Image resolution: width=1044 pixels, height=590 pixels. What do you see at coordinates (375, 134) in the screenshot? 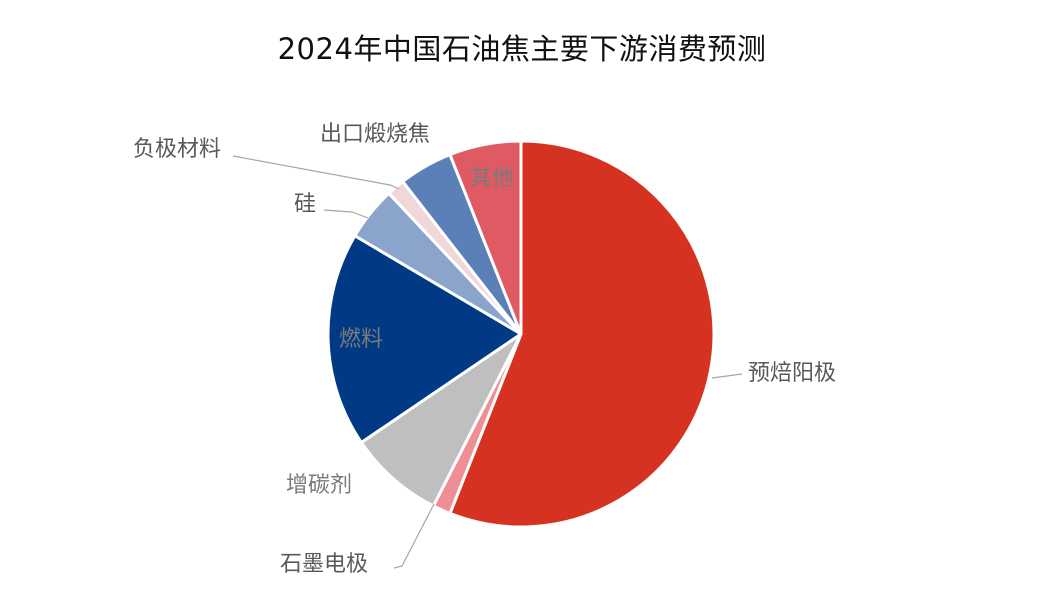
I see `slice-label-7: 出口煅烧焦` at bounding box center [375, 134].